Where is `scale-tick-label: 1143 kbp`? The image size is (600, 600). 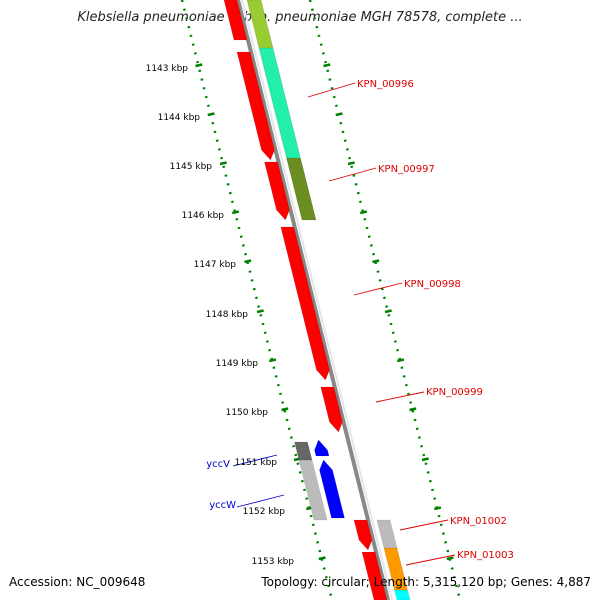
scale-tick-label: 1143 kbp is located at coordinates (167, 69).